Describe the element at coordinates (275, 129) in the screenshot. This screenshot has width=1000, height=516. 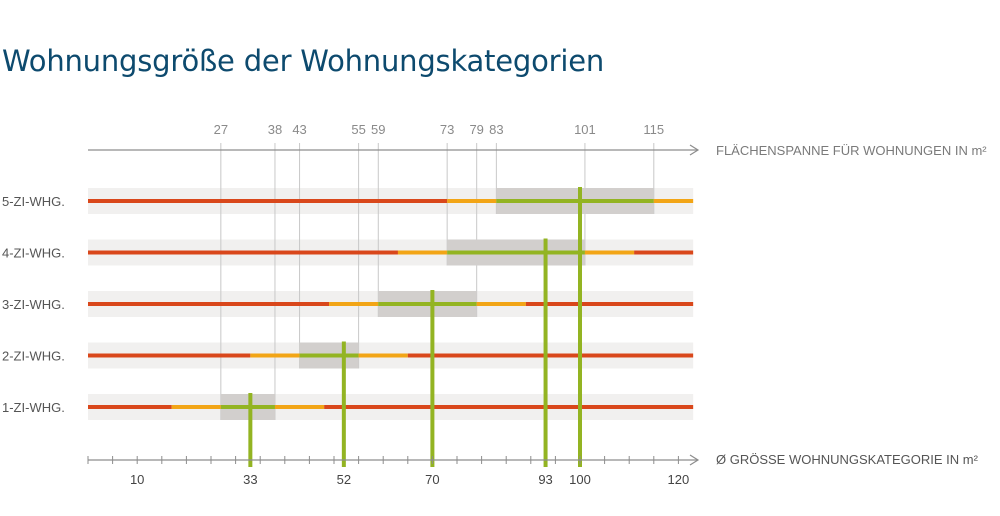
I see `top-axis-tick-label: 38` at that location.